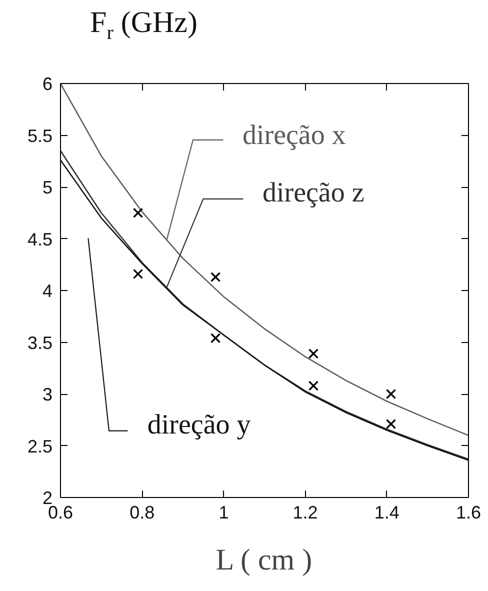 The image size is (488, 591). I want to click on y-tick-label: 3.5, so click(40, 342).